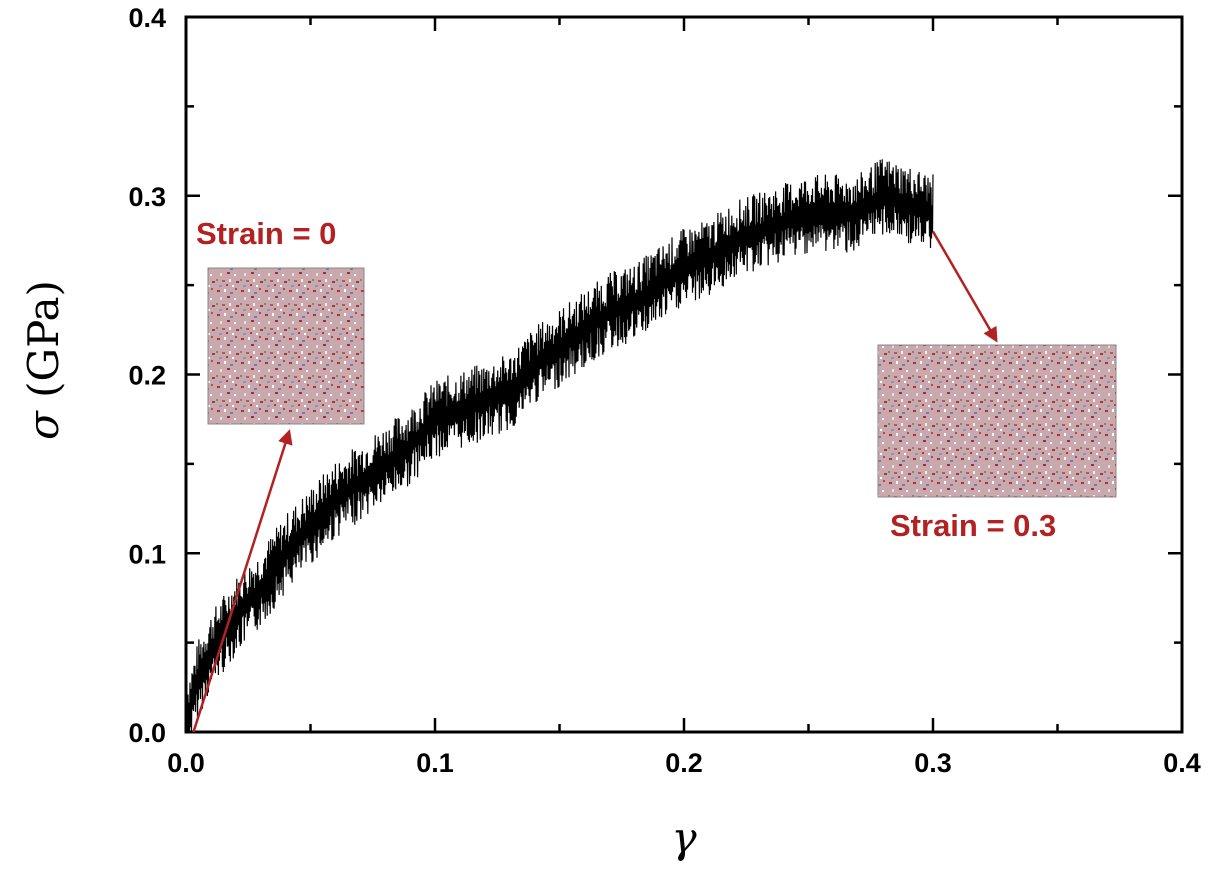 This screenshot has width=1210, height=869. What do you see at coordinates (186, 763) in the screenshot?
I see `x-tick-label: 0.0` at bounding box center [186, 763].